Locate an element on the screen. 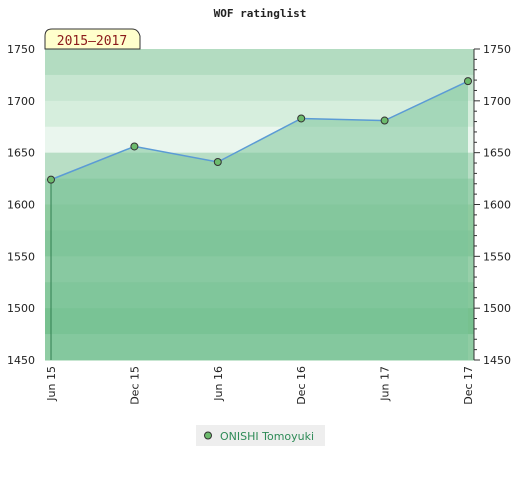 The height and width of the screenshot is (485, 520). right-y-tick-label: 1600 is located at coordinates (497, 205).